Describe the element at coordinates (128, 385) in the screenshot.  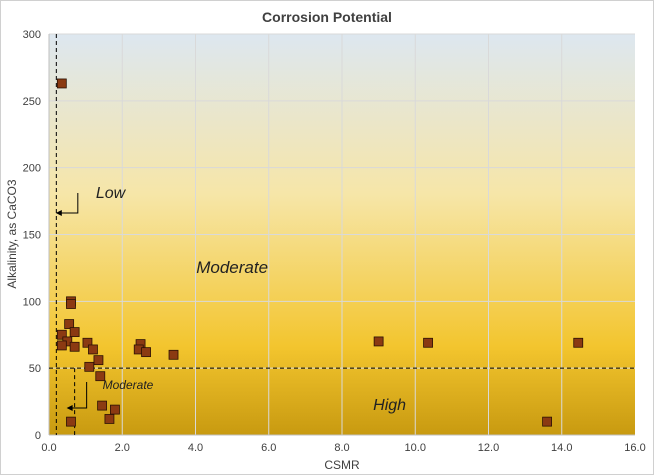
I see `zone-label-moderate-small: Moderate` at that location.